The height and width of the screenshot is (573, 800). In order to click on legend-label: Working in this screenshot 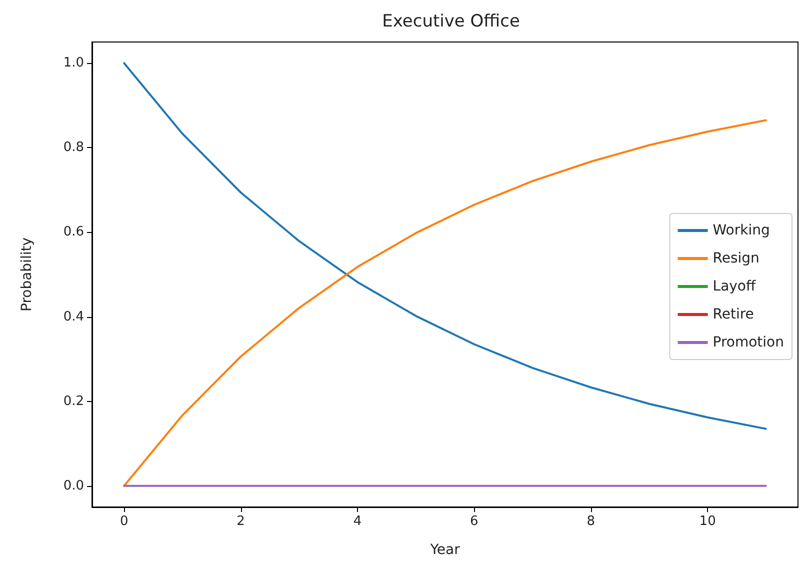, I will do `click(741, 230)`.